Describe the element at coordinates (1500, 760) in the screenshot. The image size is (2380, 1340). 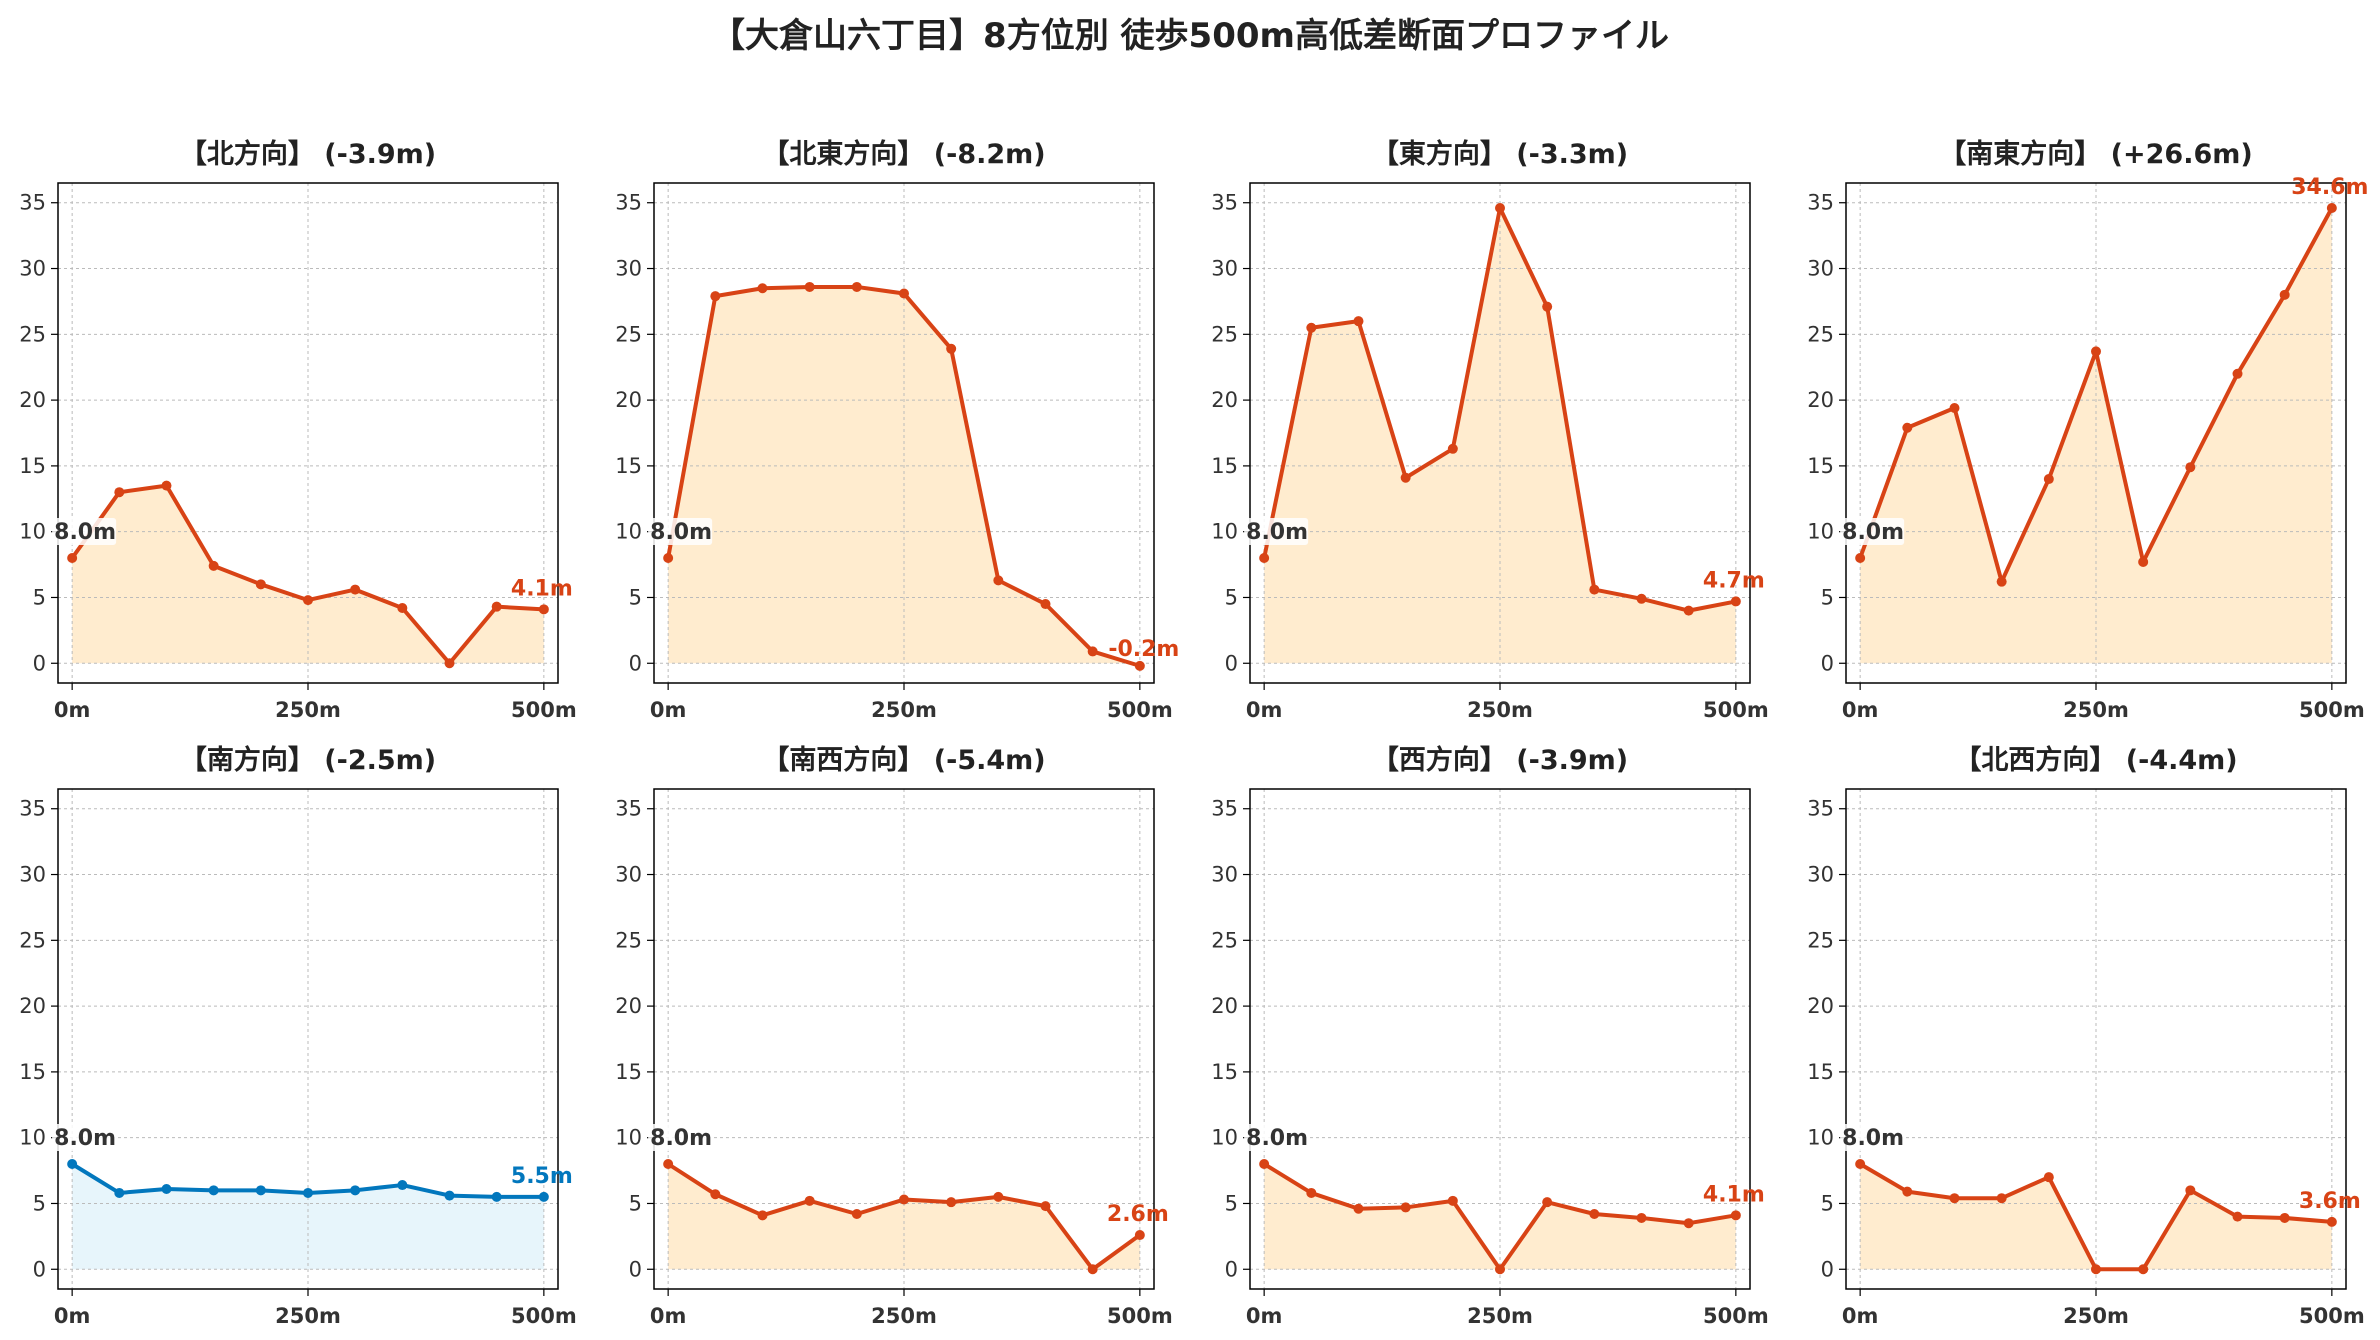
I see `panel-title: 【西方向】 (-3.9m)` at that location.